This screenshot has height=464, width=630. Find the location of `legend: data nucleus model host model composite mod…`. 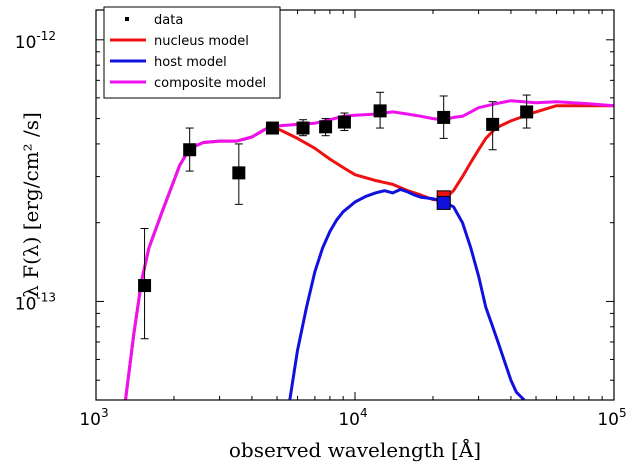

legend: data nucleus model host model composite mod… is located at coordinates (192, 52).